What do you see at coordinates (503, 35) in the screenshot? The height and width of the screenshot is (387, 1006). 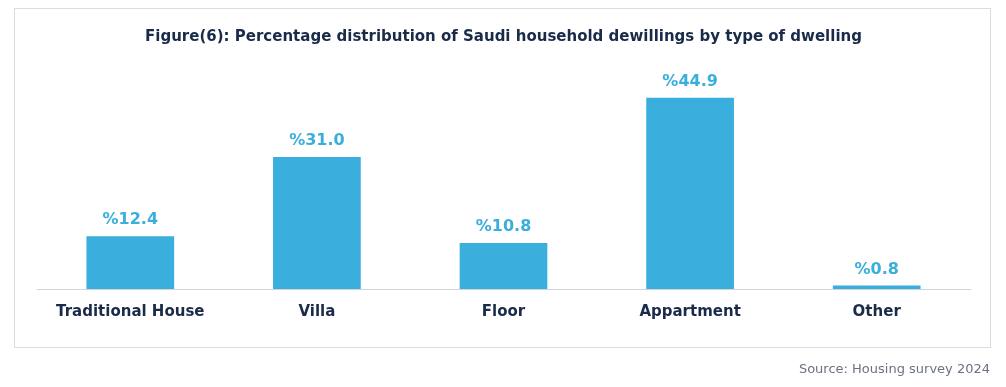 I see `chart-title: Figure(6): Percentage distribution of Saudi household dewillings by type of dwelling` at bounding box center [503, 35].